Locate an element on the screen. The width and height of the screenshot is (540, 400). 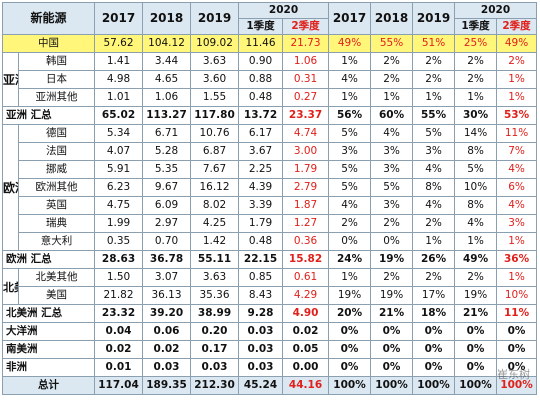
cell-share-2018: 21% is located at coordinates (392, 313).